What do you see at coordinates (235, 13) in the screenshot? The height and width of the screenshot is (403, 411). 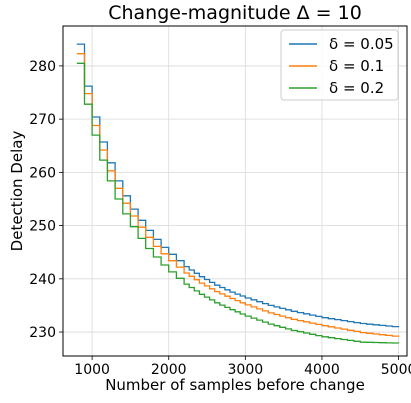 I see `chart-title: Change-magnitude Δ = 10` at bounding box center [235, 13].